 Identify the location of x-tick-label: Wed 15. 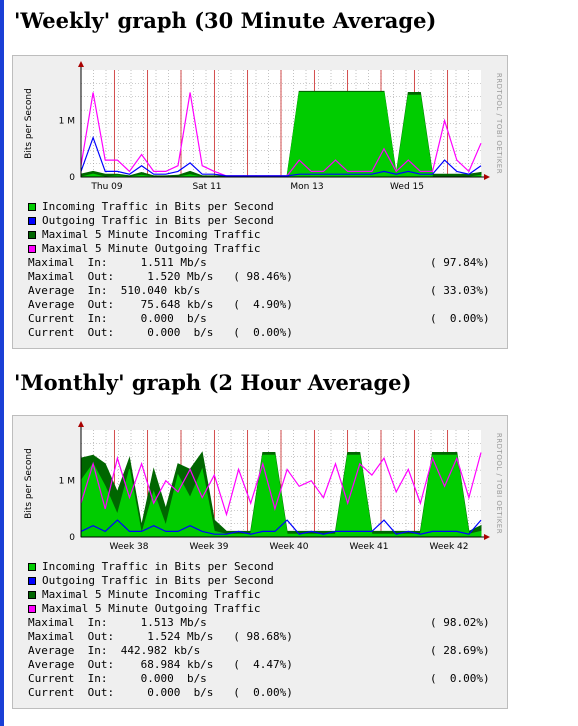
(407, 187).